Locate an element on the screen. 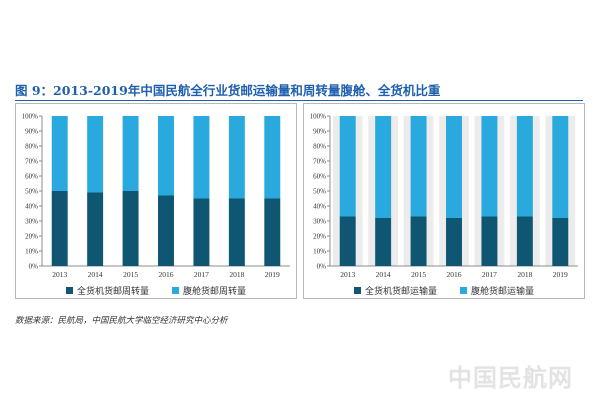 This screenshot has height=400, width=600. legend-label: 全货机货邮运输量 is located at coordinates (401, 292).